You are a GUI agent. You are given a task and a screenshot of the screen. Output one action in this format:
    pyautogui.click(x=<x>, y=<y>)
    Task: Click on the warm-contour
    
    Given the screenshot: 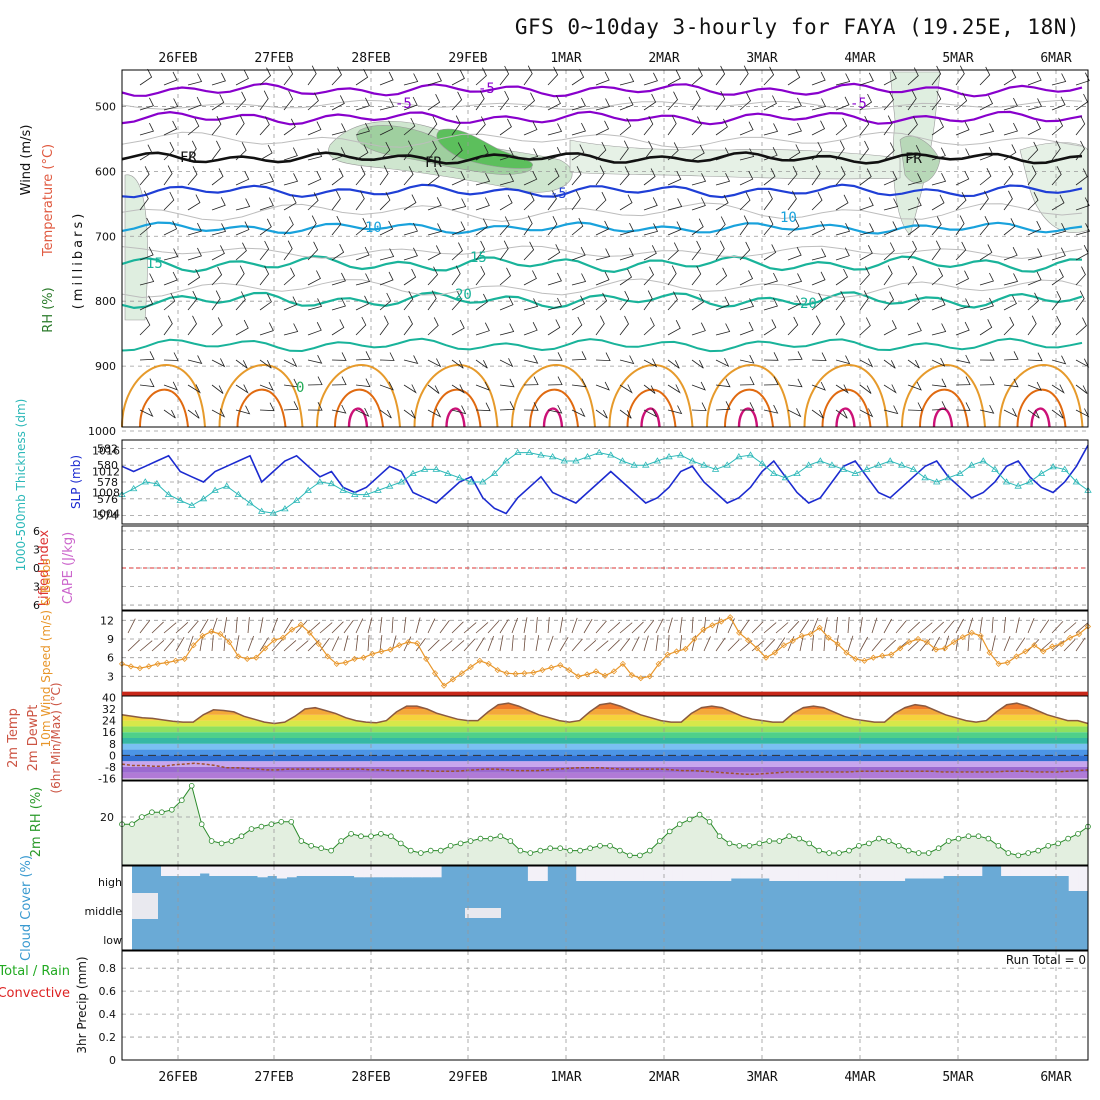 What is the action you would take?
    pyautogui.click(x=261, y=396)
    